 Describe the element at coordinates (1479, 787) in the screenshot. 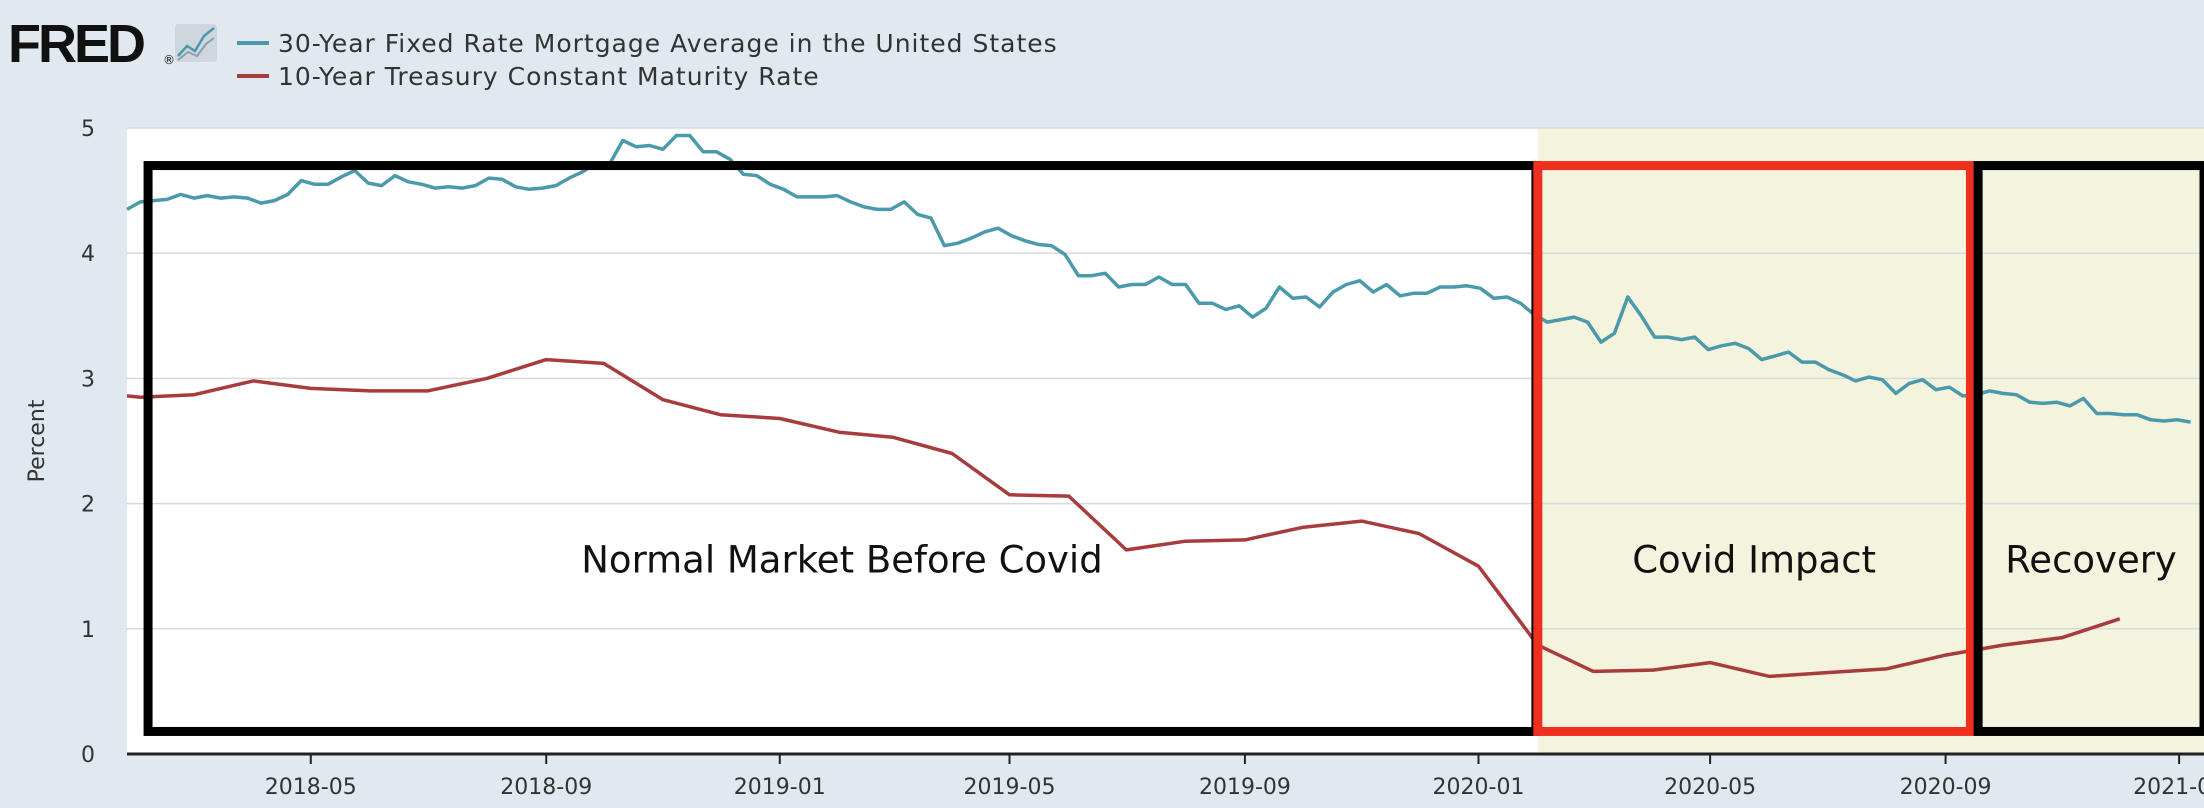

I see `x-tick-label-2020-01: 2020-01` at that location.